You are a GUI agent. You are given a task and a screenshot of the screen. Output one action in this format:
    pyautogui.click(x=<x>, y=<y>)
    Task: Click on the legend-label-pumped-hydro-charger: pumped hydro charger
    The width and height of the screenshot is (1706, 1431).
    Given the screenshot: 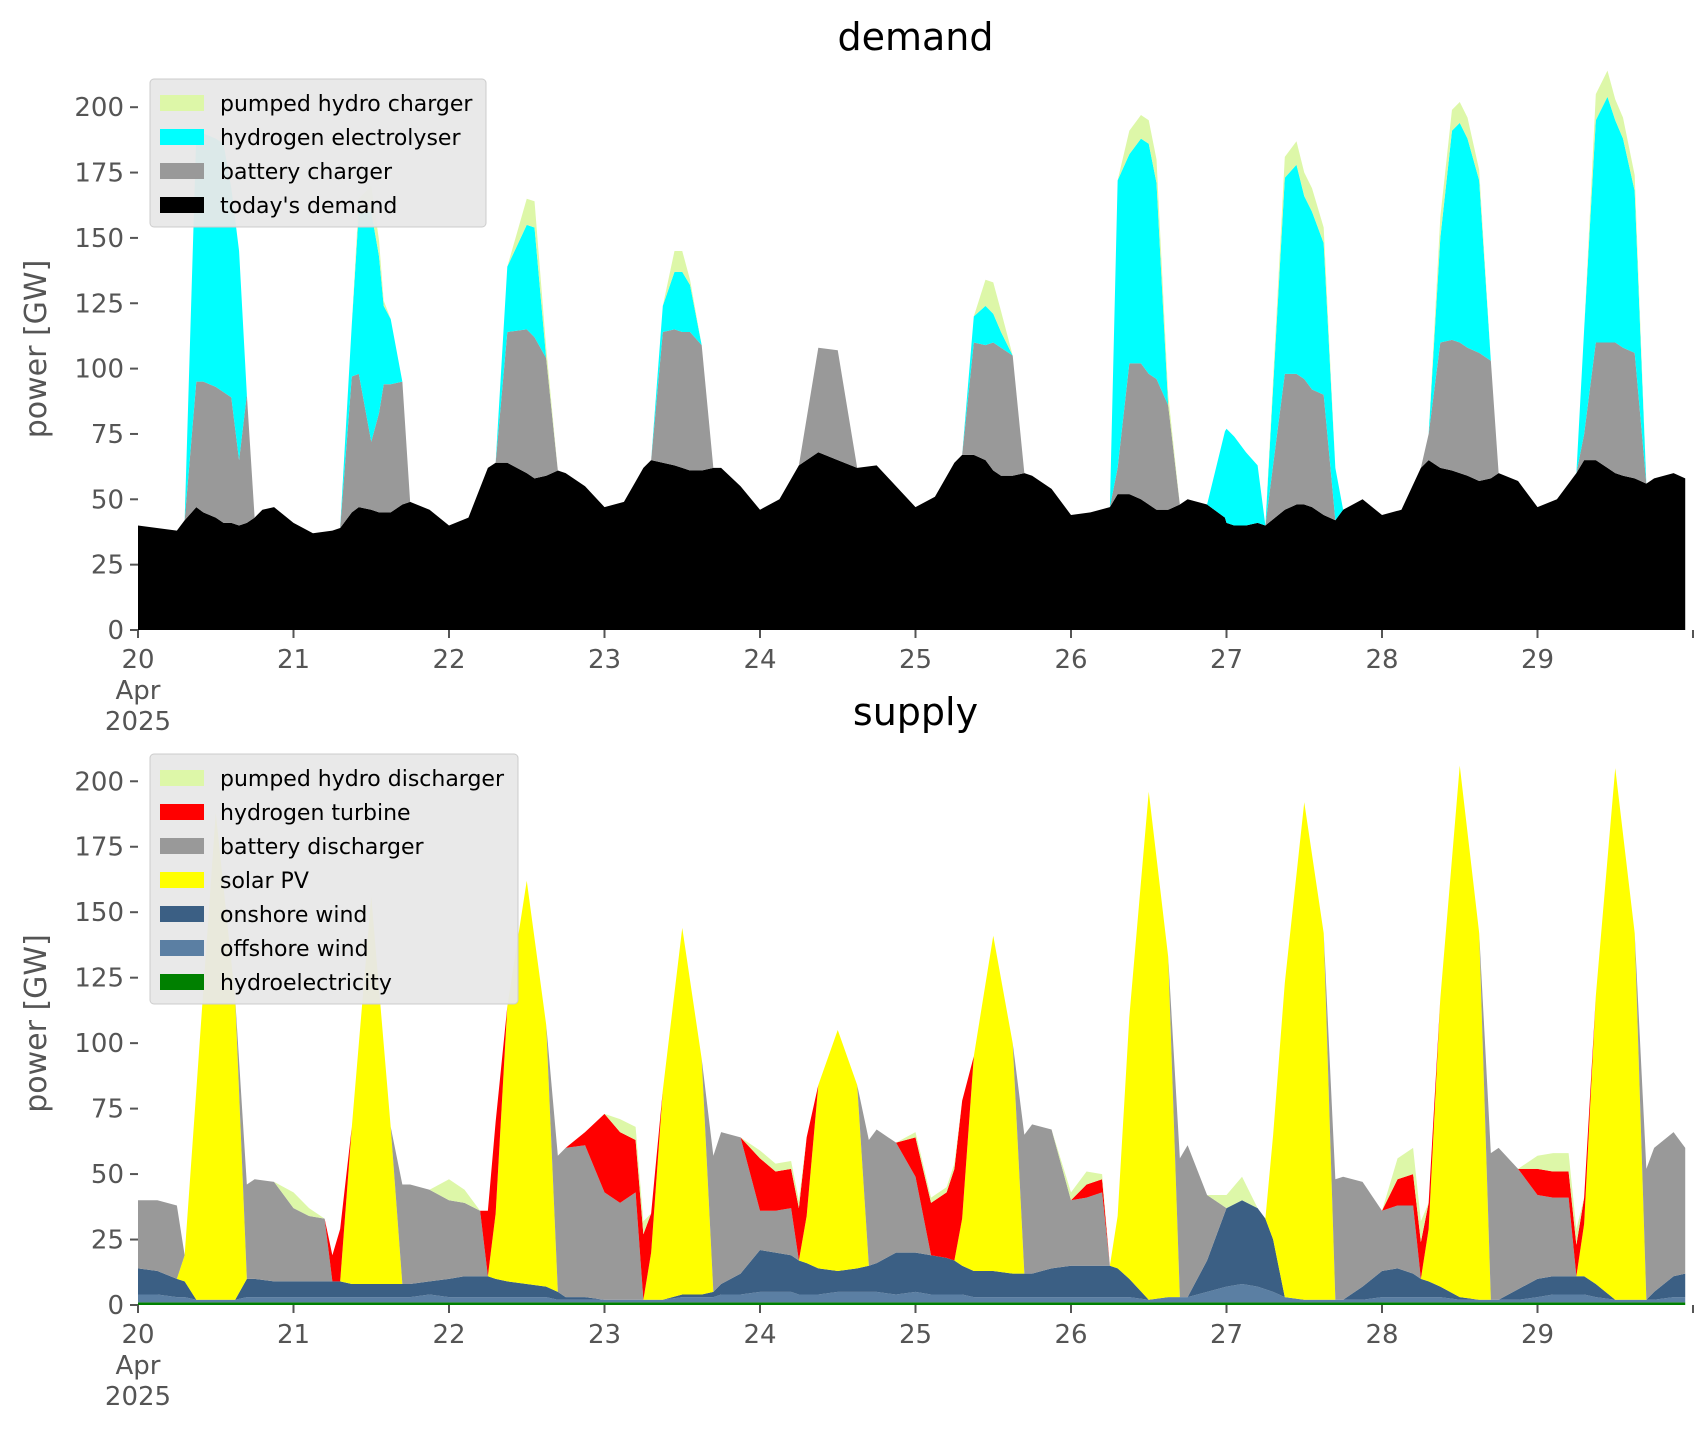 What is the action you would take?
    pyautogui.click(x=346, y=104)
    